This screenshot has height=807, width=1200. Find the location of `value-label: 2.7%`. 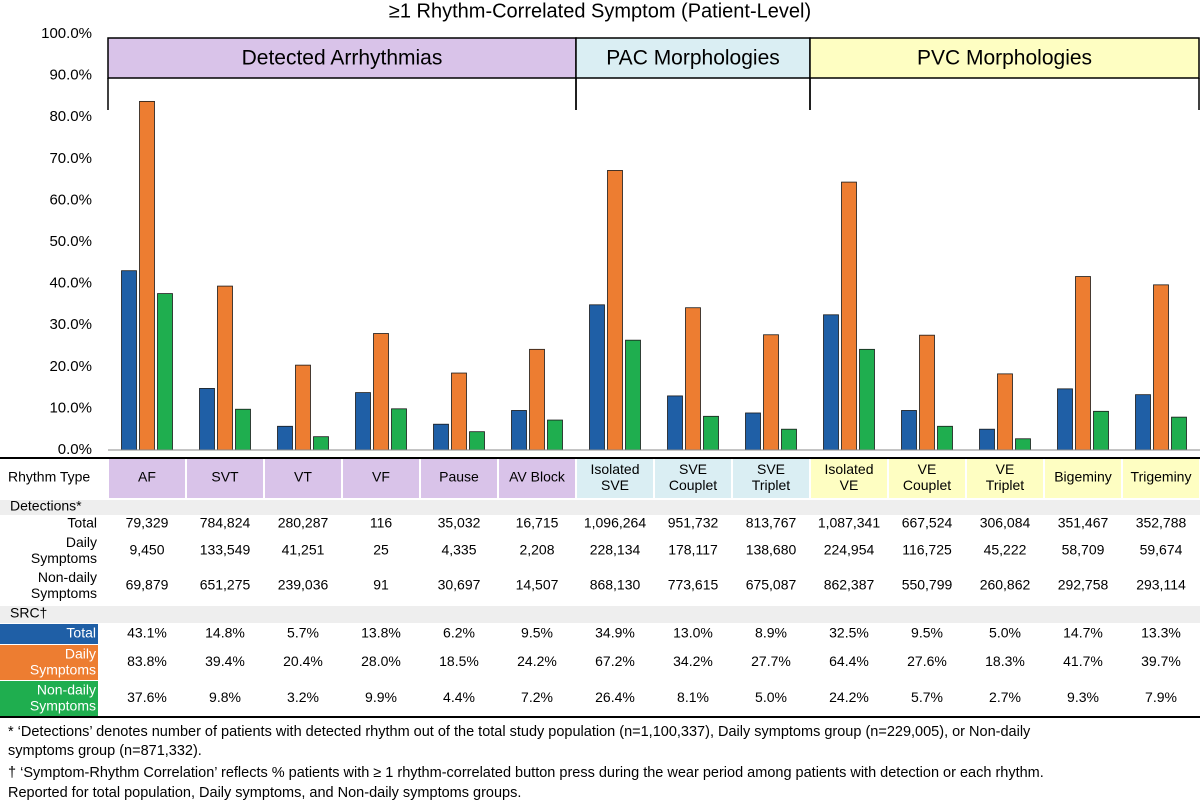

value-label: 2.7% is located at coordinates (1005, 697).